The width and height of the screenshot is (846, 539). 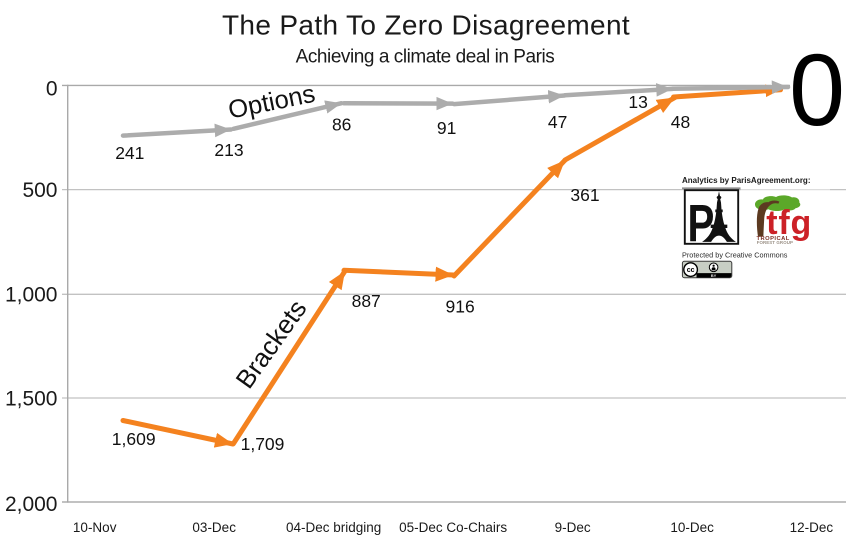 I want to click on svg-text: 1,609, so click(x=134, y=439).